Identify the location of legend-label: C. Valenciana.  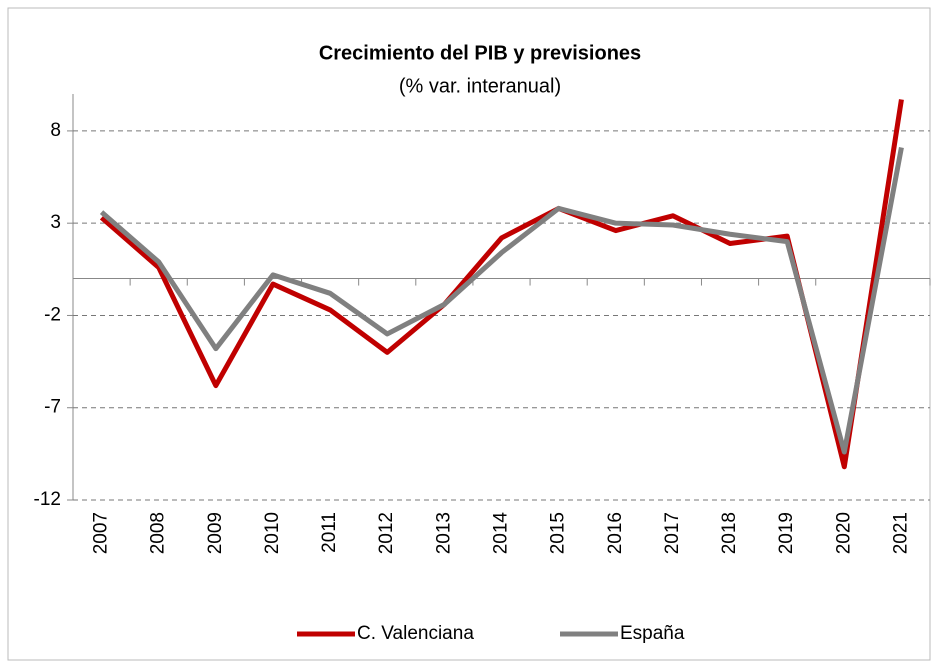
(415, 633).